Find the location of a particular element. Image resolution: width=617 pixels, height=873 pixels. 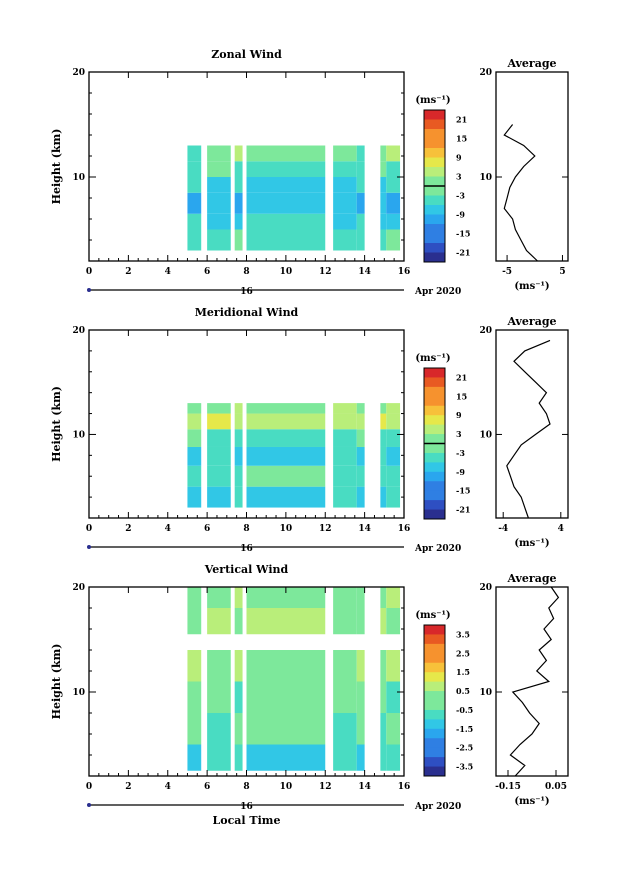

date-month: Apr 2020 is located at coordinates (437, 292).